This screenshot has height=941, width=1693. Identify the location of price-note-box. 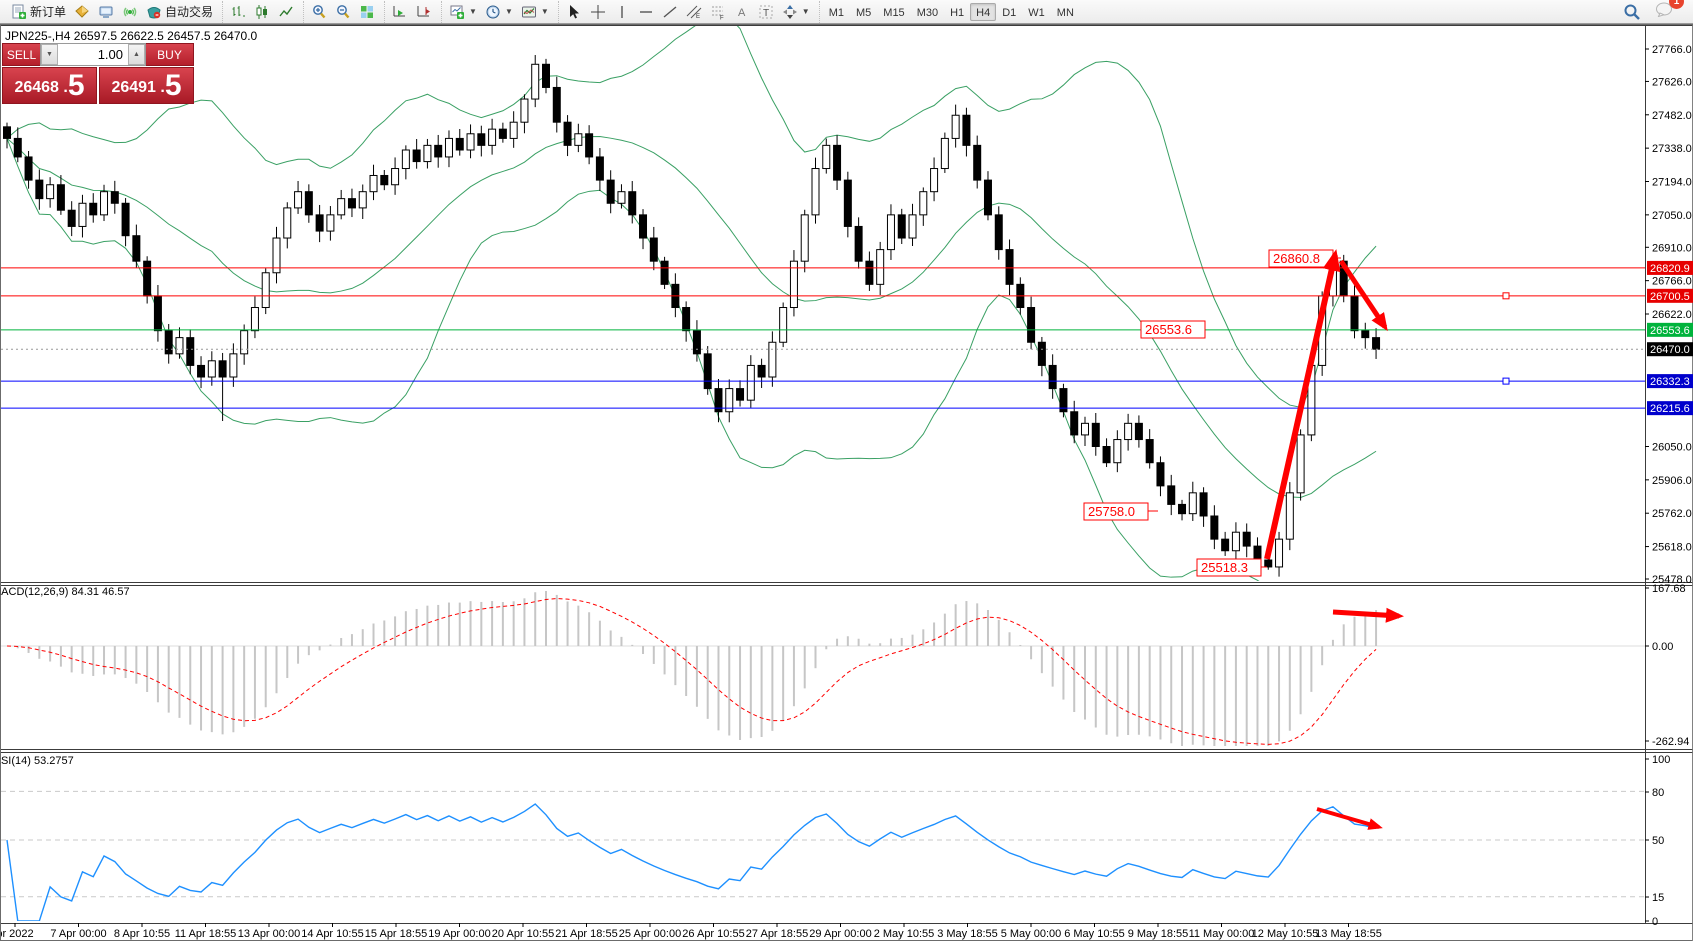
(1173, 329).